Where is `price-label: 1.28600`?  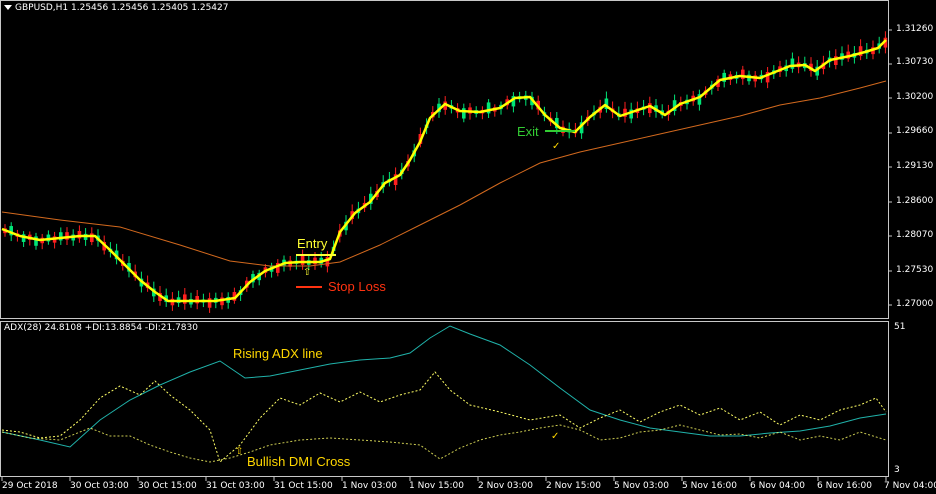 price-label: 1.28600 is located at coordinates (915, 201).